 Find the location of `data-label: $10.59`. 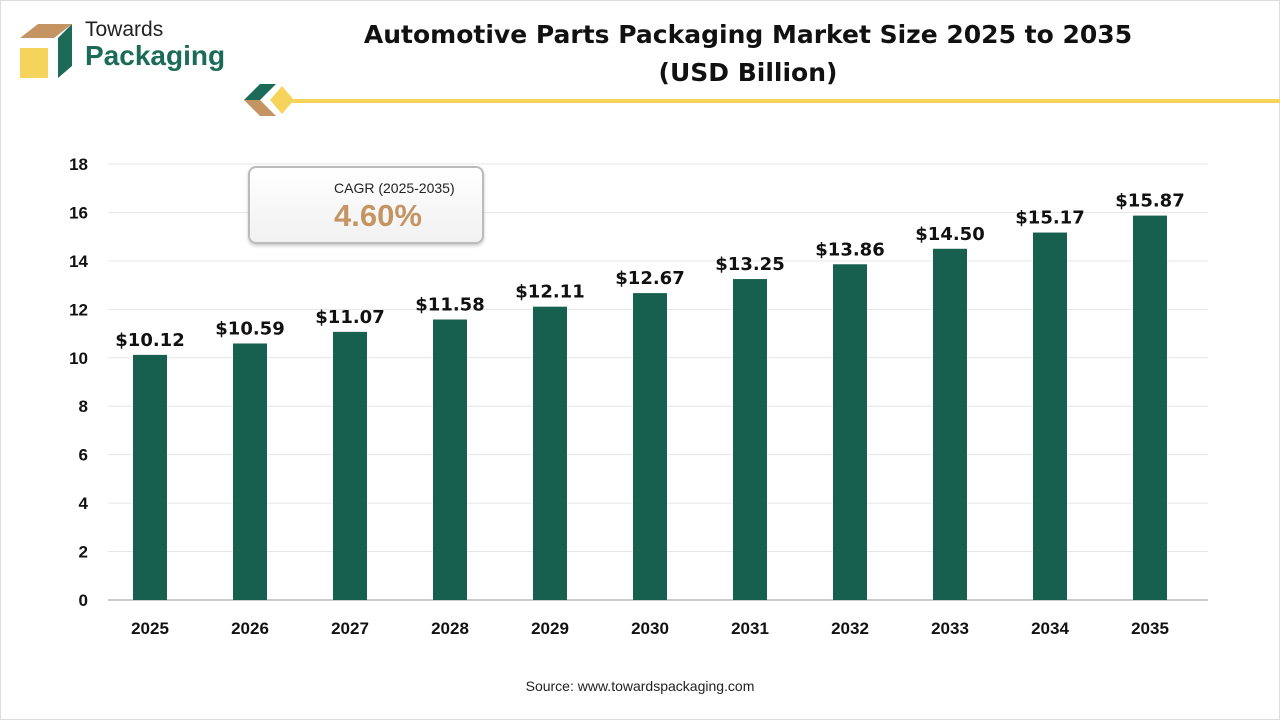

data-label: $10.59 is located at coordinates (249, 328).